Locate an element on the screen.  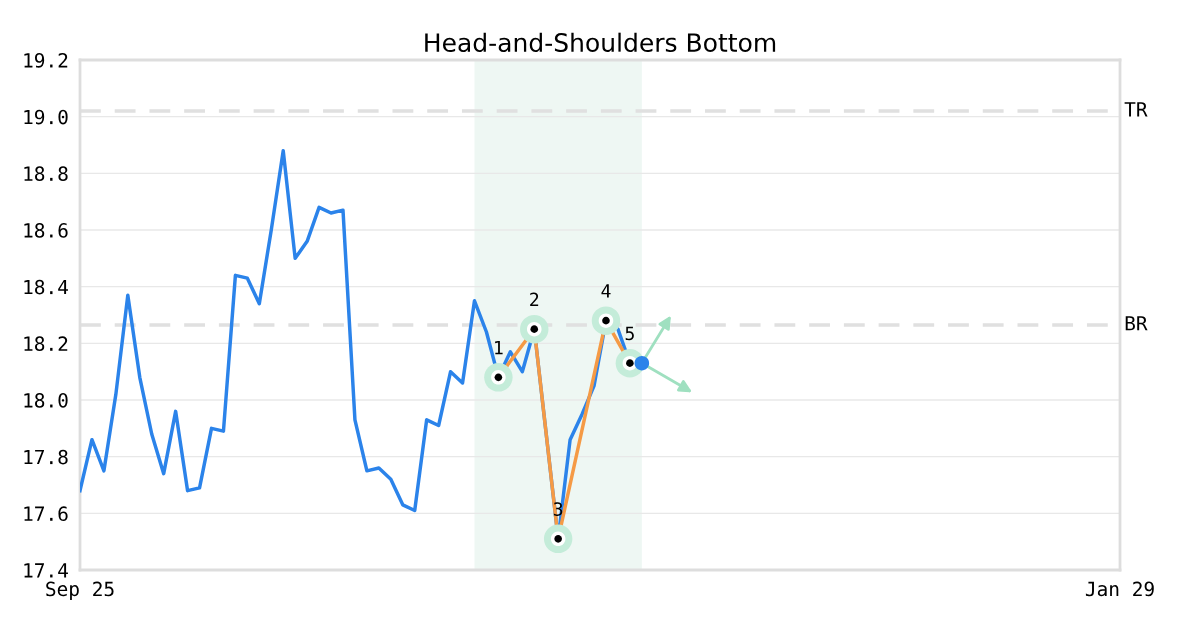
y-tick-label: 19.0 is located at coordinates (46, 117).